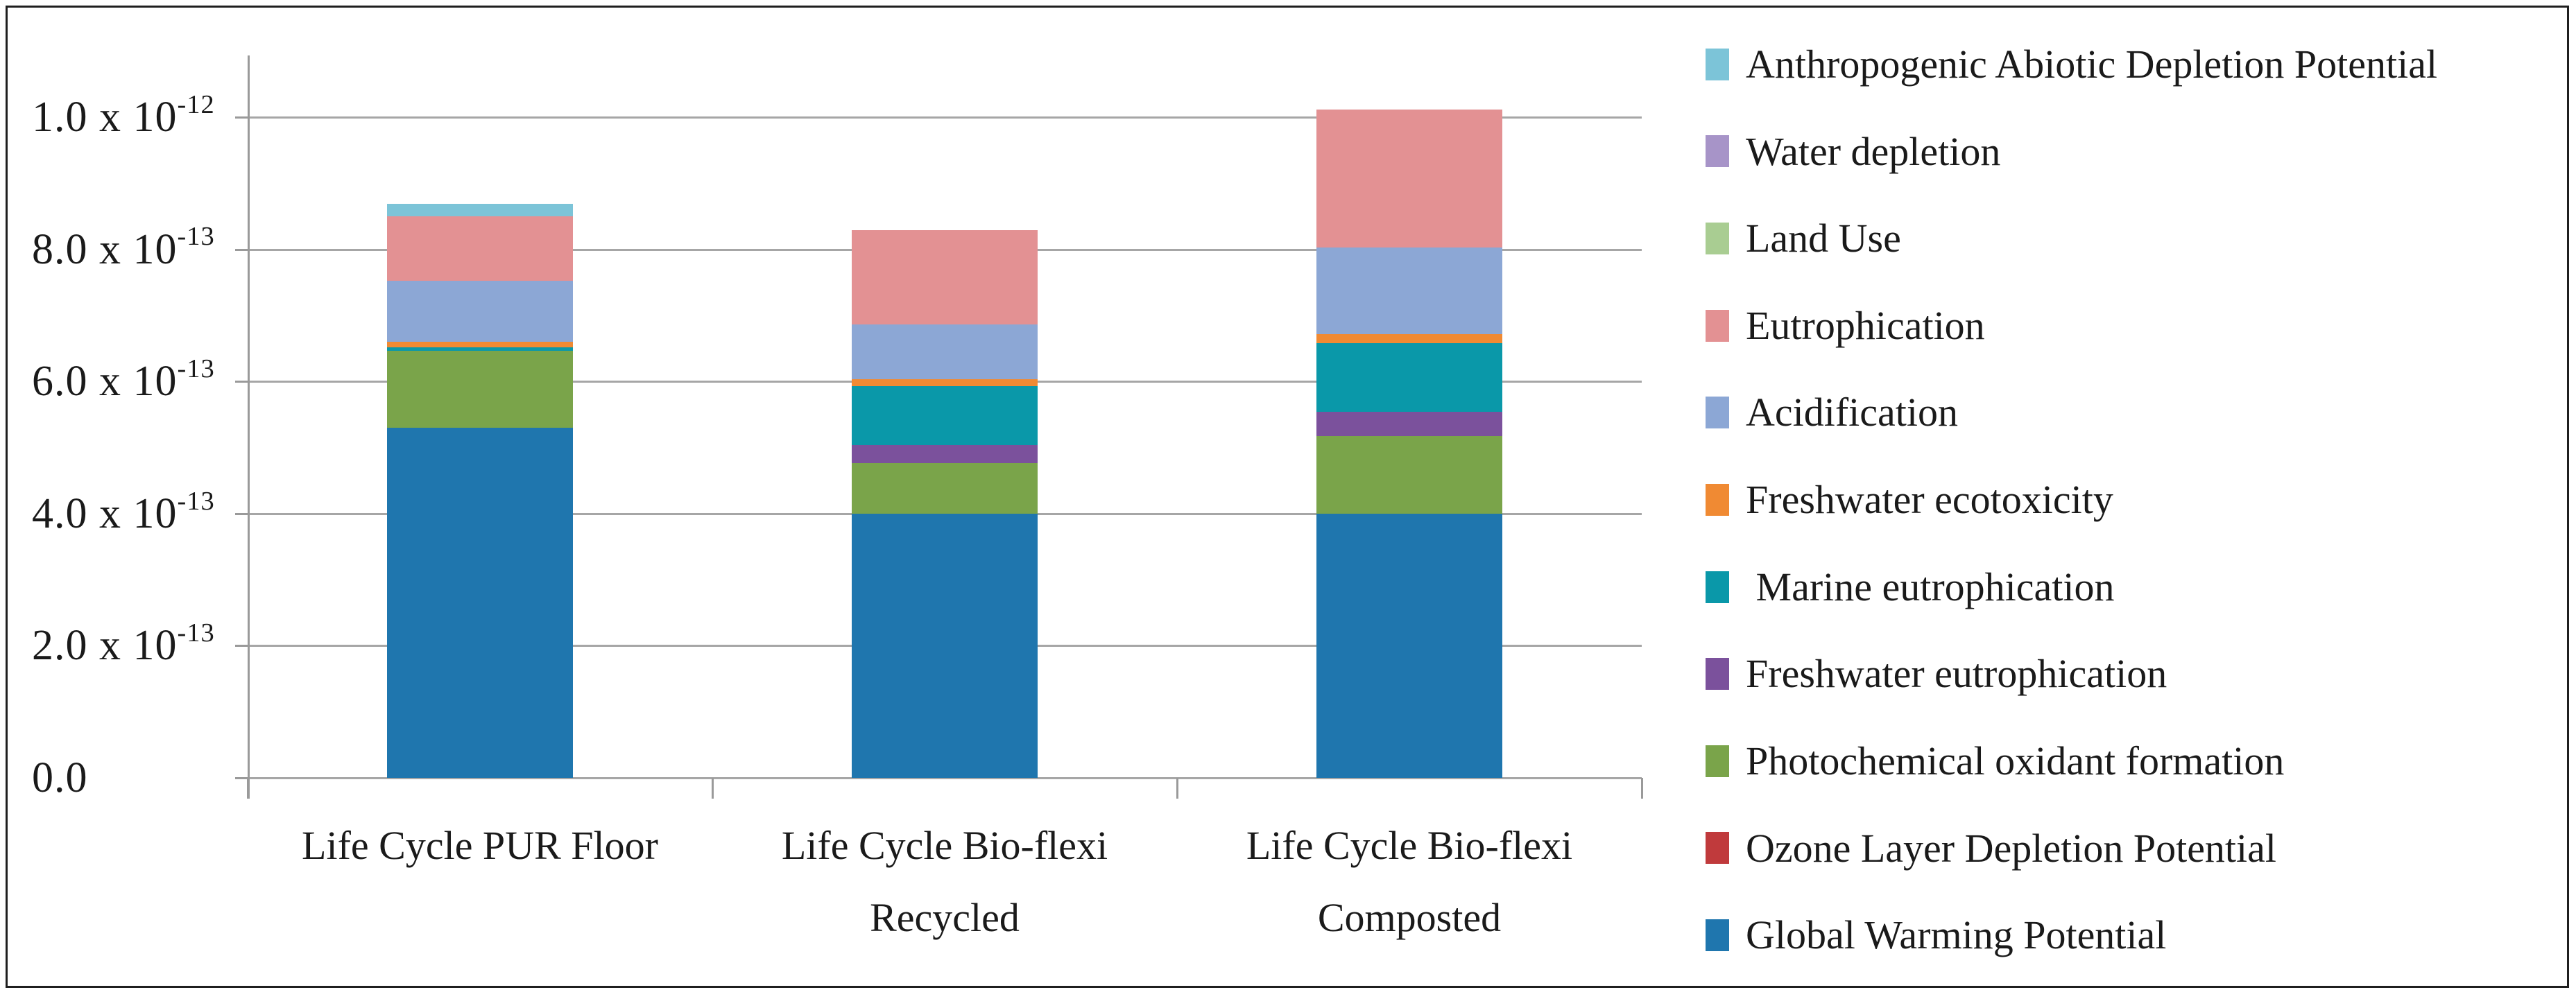 This screenshot has width=2576, height=999. Describe the element at coordinates (105, 513) in the screenshot. I see `y-tick-base: 4.0 x 10` at that location.